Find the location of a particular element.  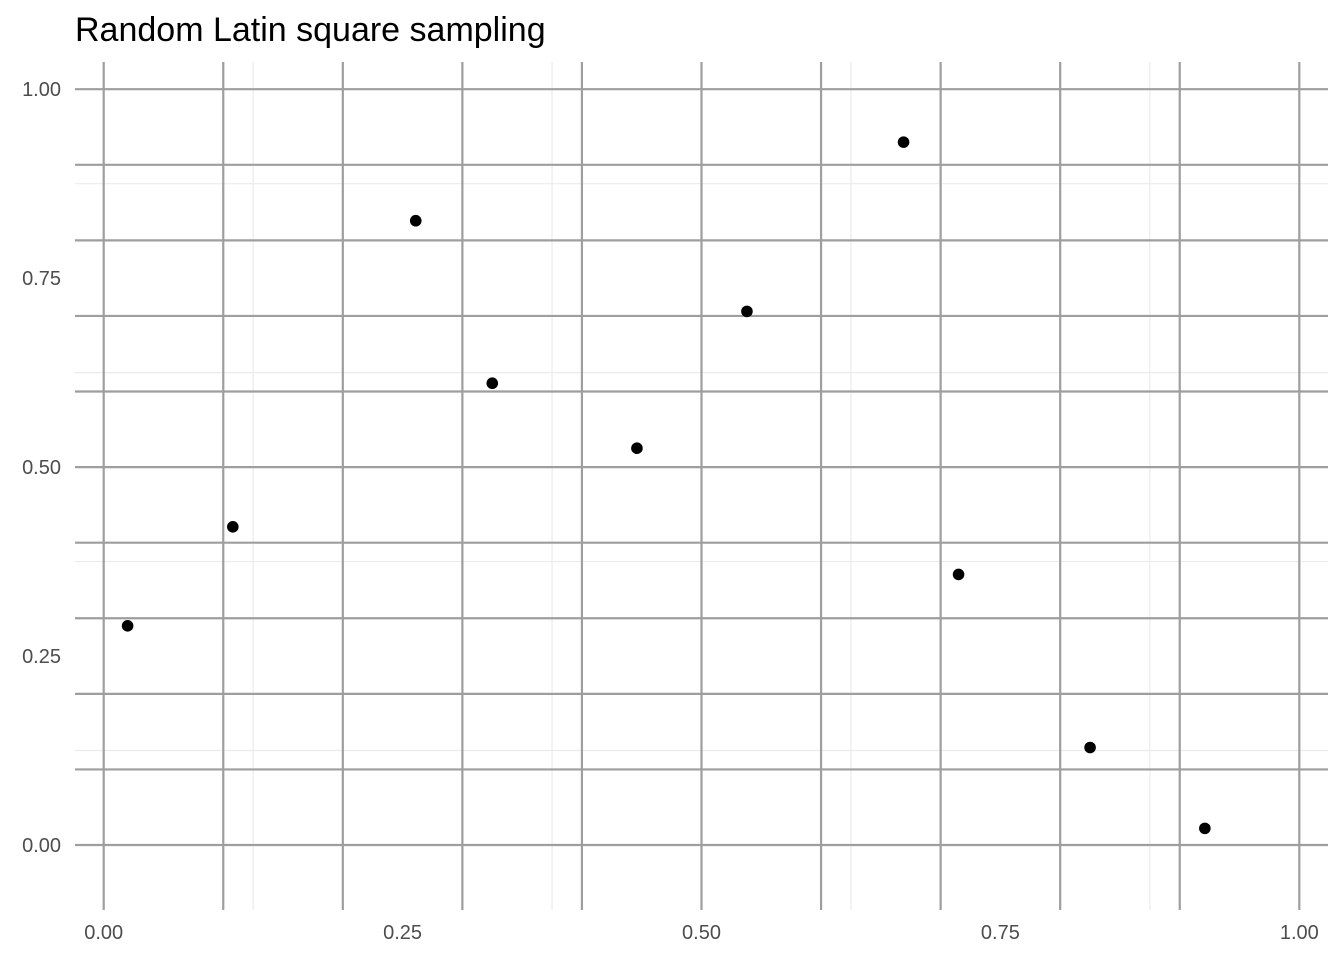

y-tick-label: 0.50 is located at coordinates (41, 468).